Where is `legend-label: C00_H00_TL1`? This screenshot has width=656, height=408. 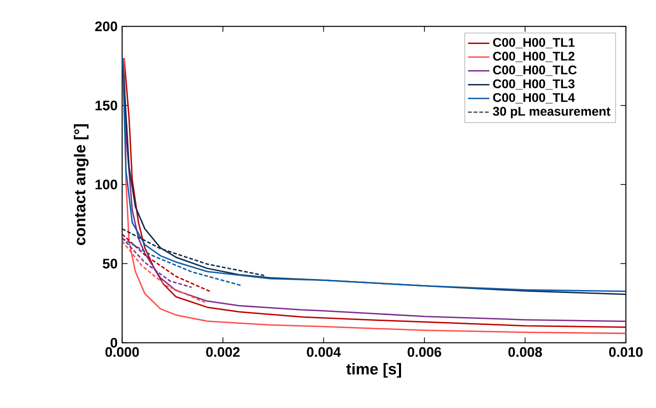
legend-label: C00_H00_TL1 is located at coordinates (534, 43).